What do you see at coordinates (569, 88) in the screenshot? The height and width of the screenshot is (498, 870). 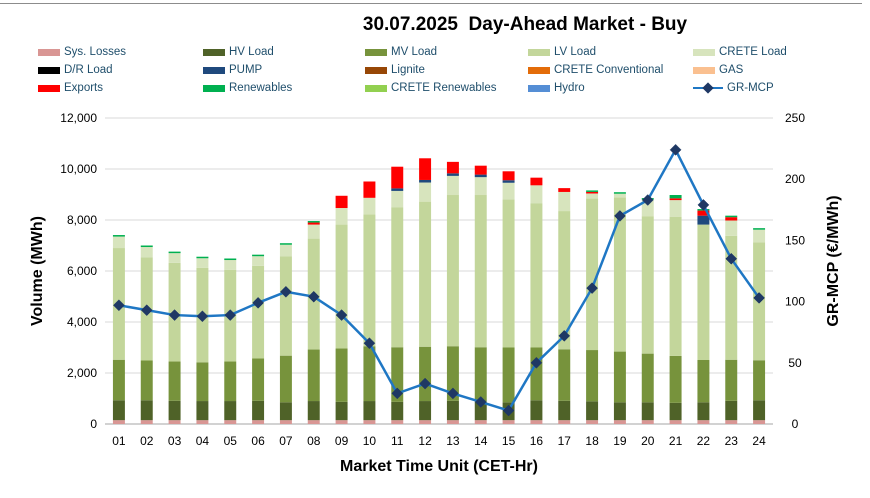 I see `legend-label: Hydro` at bounding box center [569, 88].